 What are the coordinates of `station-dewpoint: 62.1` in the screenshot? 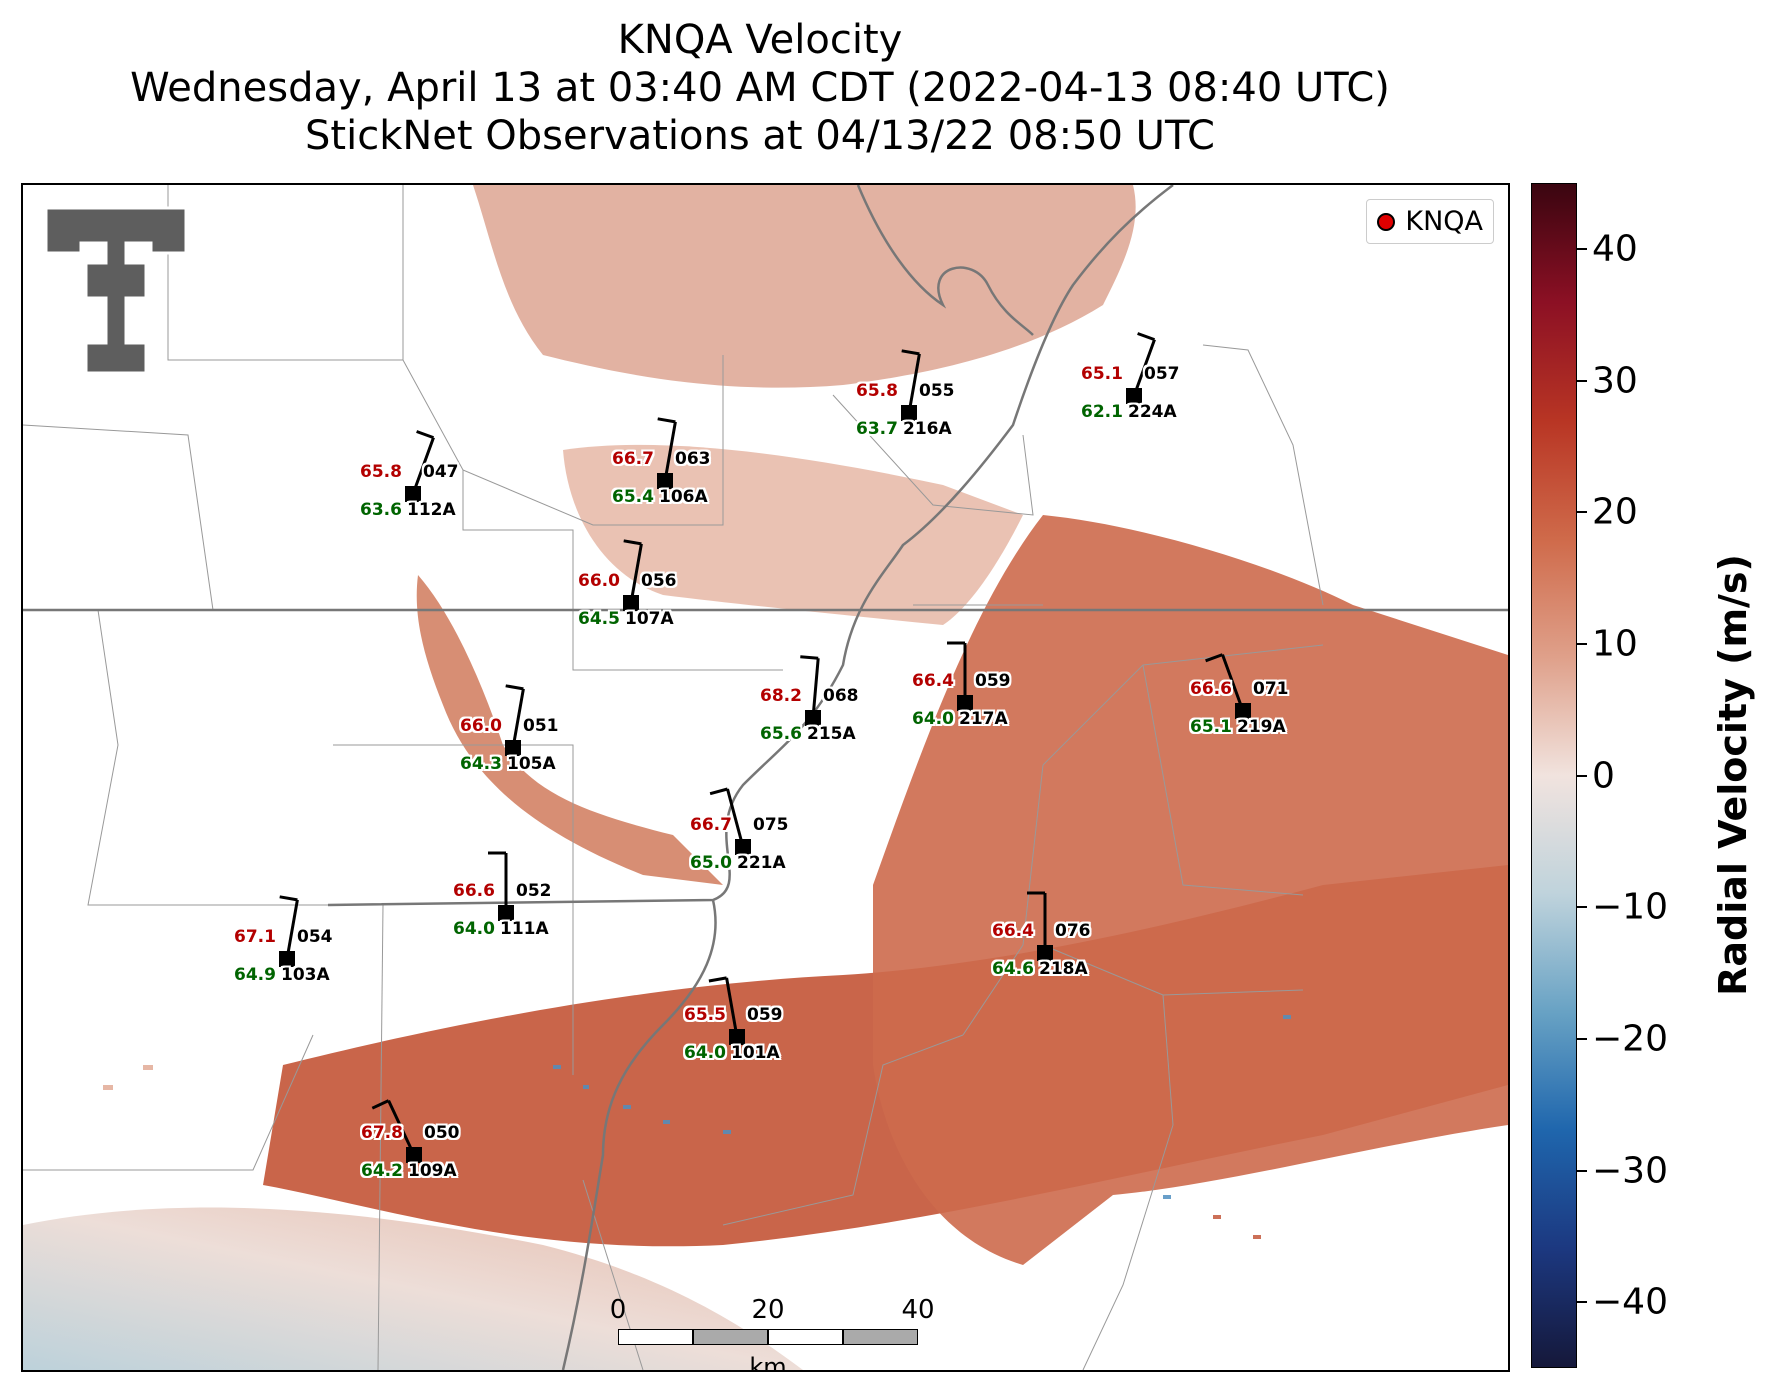 It's located at (1102, 412).